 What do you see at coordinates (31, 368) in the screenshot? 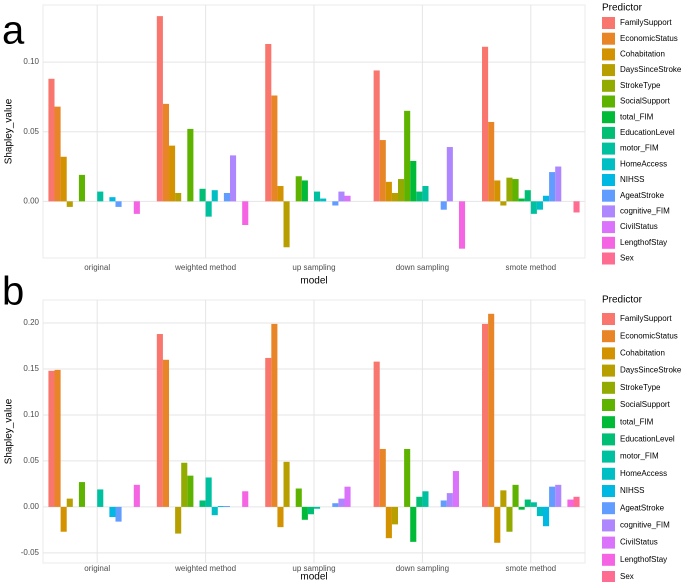
I see `y-tick-label: 0.15` at bounding box center [31, 368].